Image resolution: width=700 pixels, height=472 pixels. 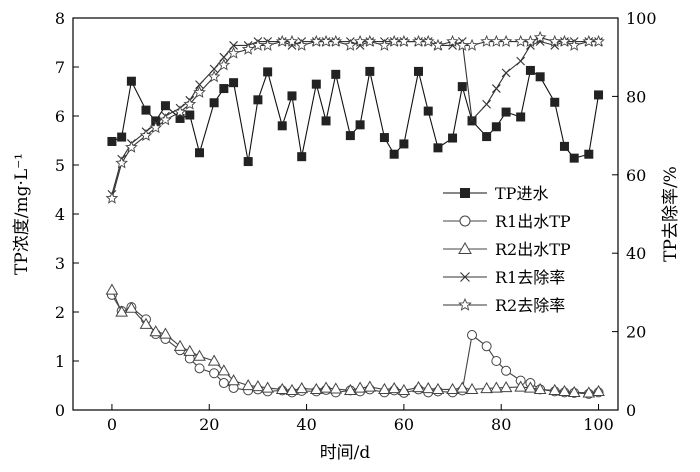 I want to click on legend-label: R1出水TP, so click(x=533, y=221).